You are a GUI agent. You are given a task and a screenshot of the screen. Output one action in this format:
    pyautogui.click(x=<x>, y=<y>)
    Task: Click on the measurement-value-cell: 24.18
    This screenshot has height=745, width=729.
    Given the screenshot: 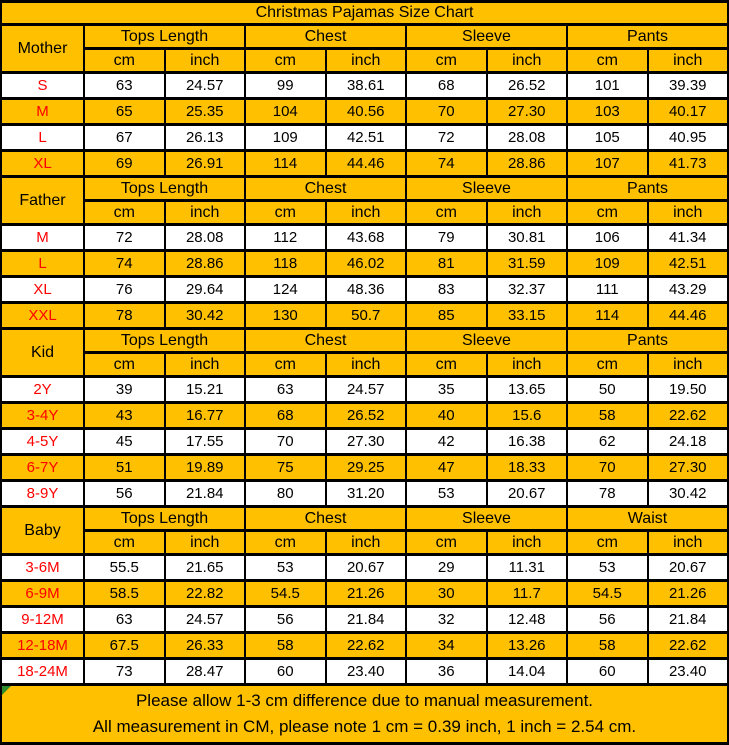 What is the action you would take?
    pyautogui.click(x=687, y=441)
    